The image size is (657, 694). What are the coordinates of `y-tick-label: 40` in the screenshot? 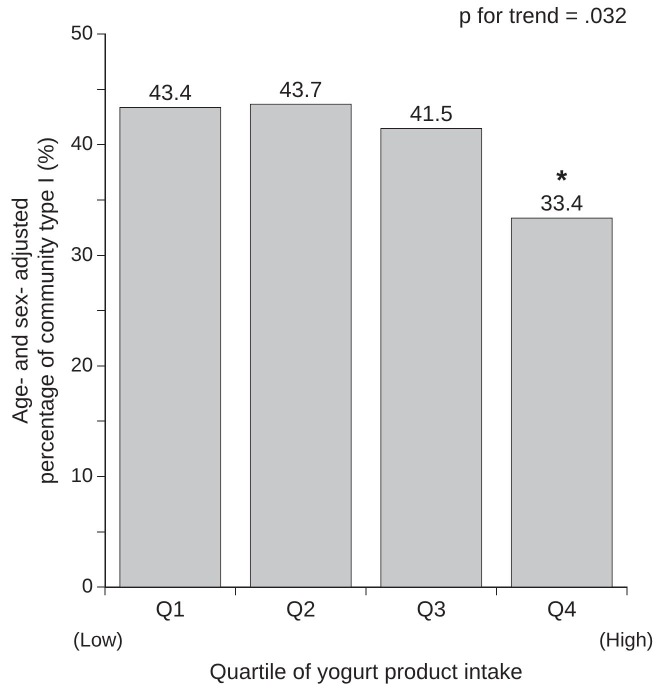 It's located at (82, 144).